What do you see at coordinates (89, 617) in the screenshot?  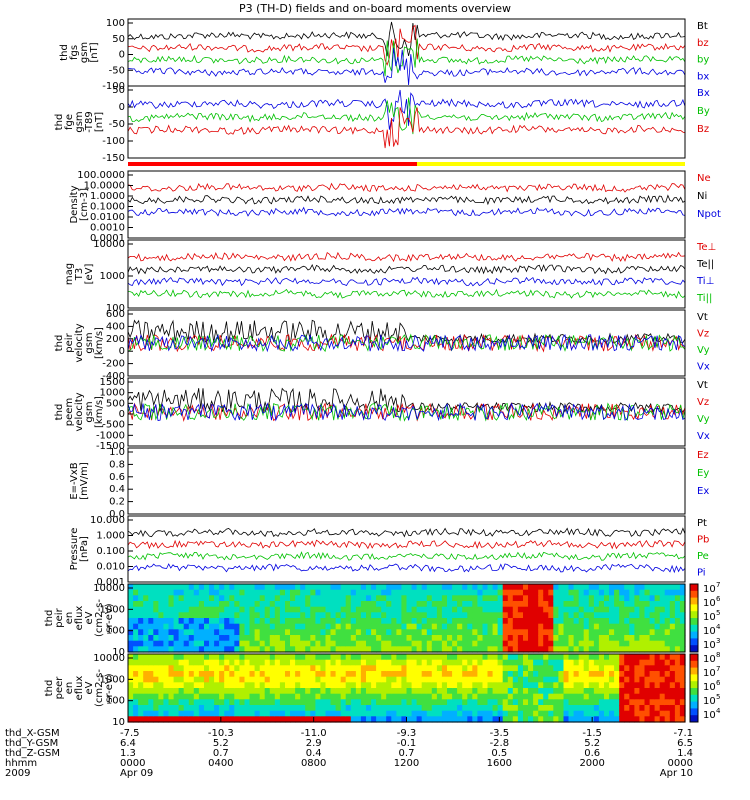 I see `y-axis-label: eV` at bounding box center [89, 617].